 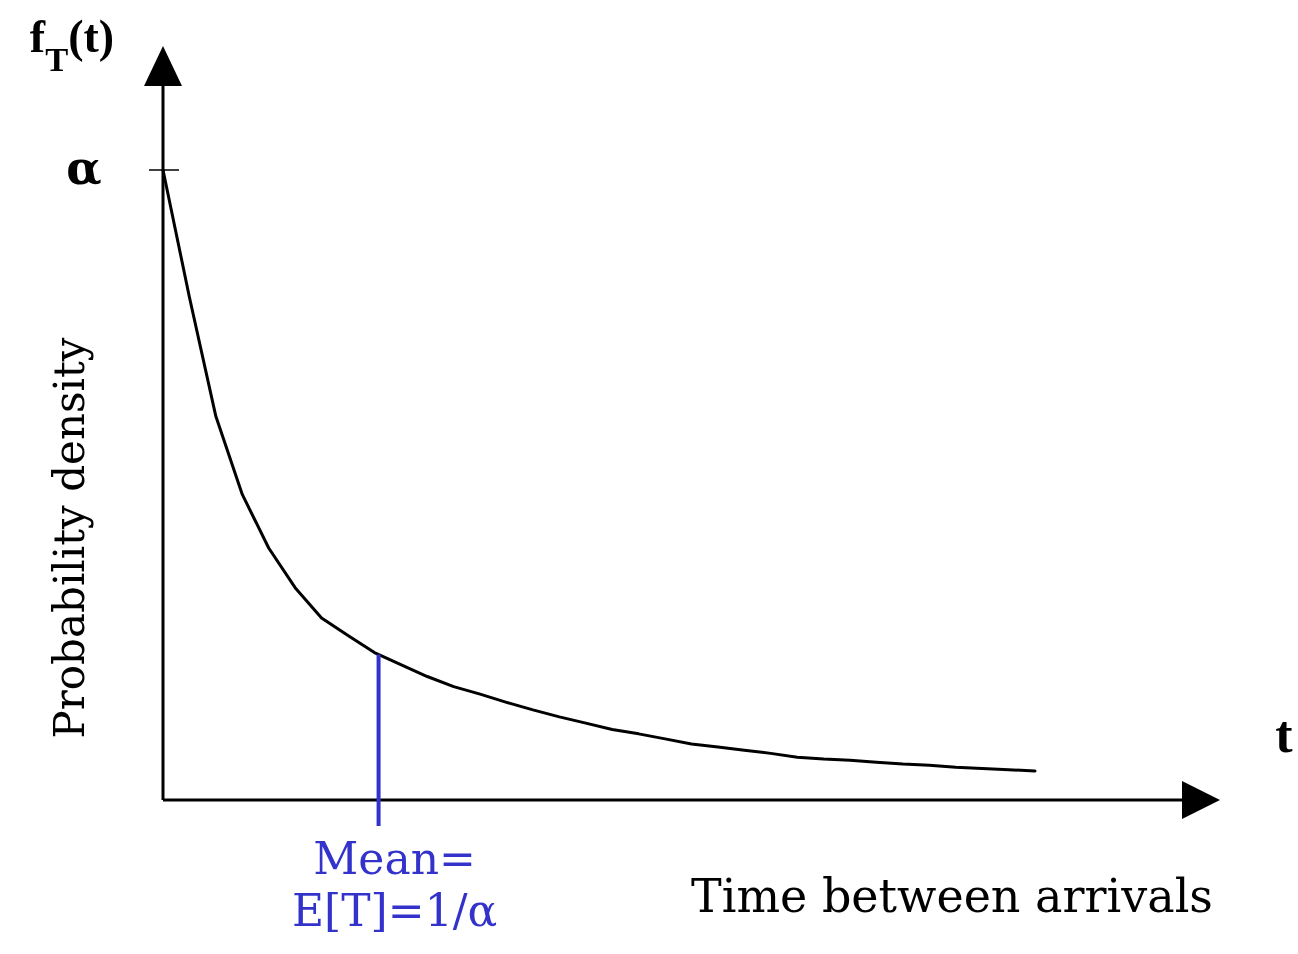 What do you see at coordinates (1284, 734) in the screenshot?
I see `text: t` at bounding box center [1284, 734].